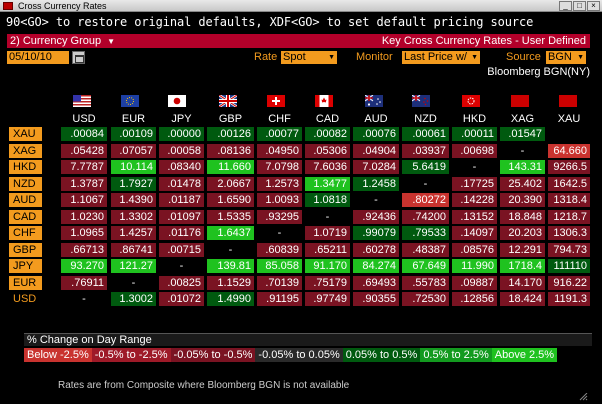 This screenshot has height=404, width=602. Describe the element at coordinates (522, 299) in the screenshot. I see `rate-cell-usd-xag: 18.424` at that location.